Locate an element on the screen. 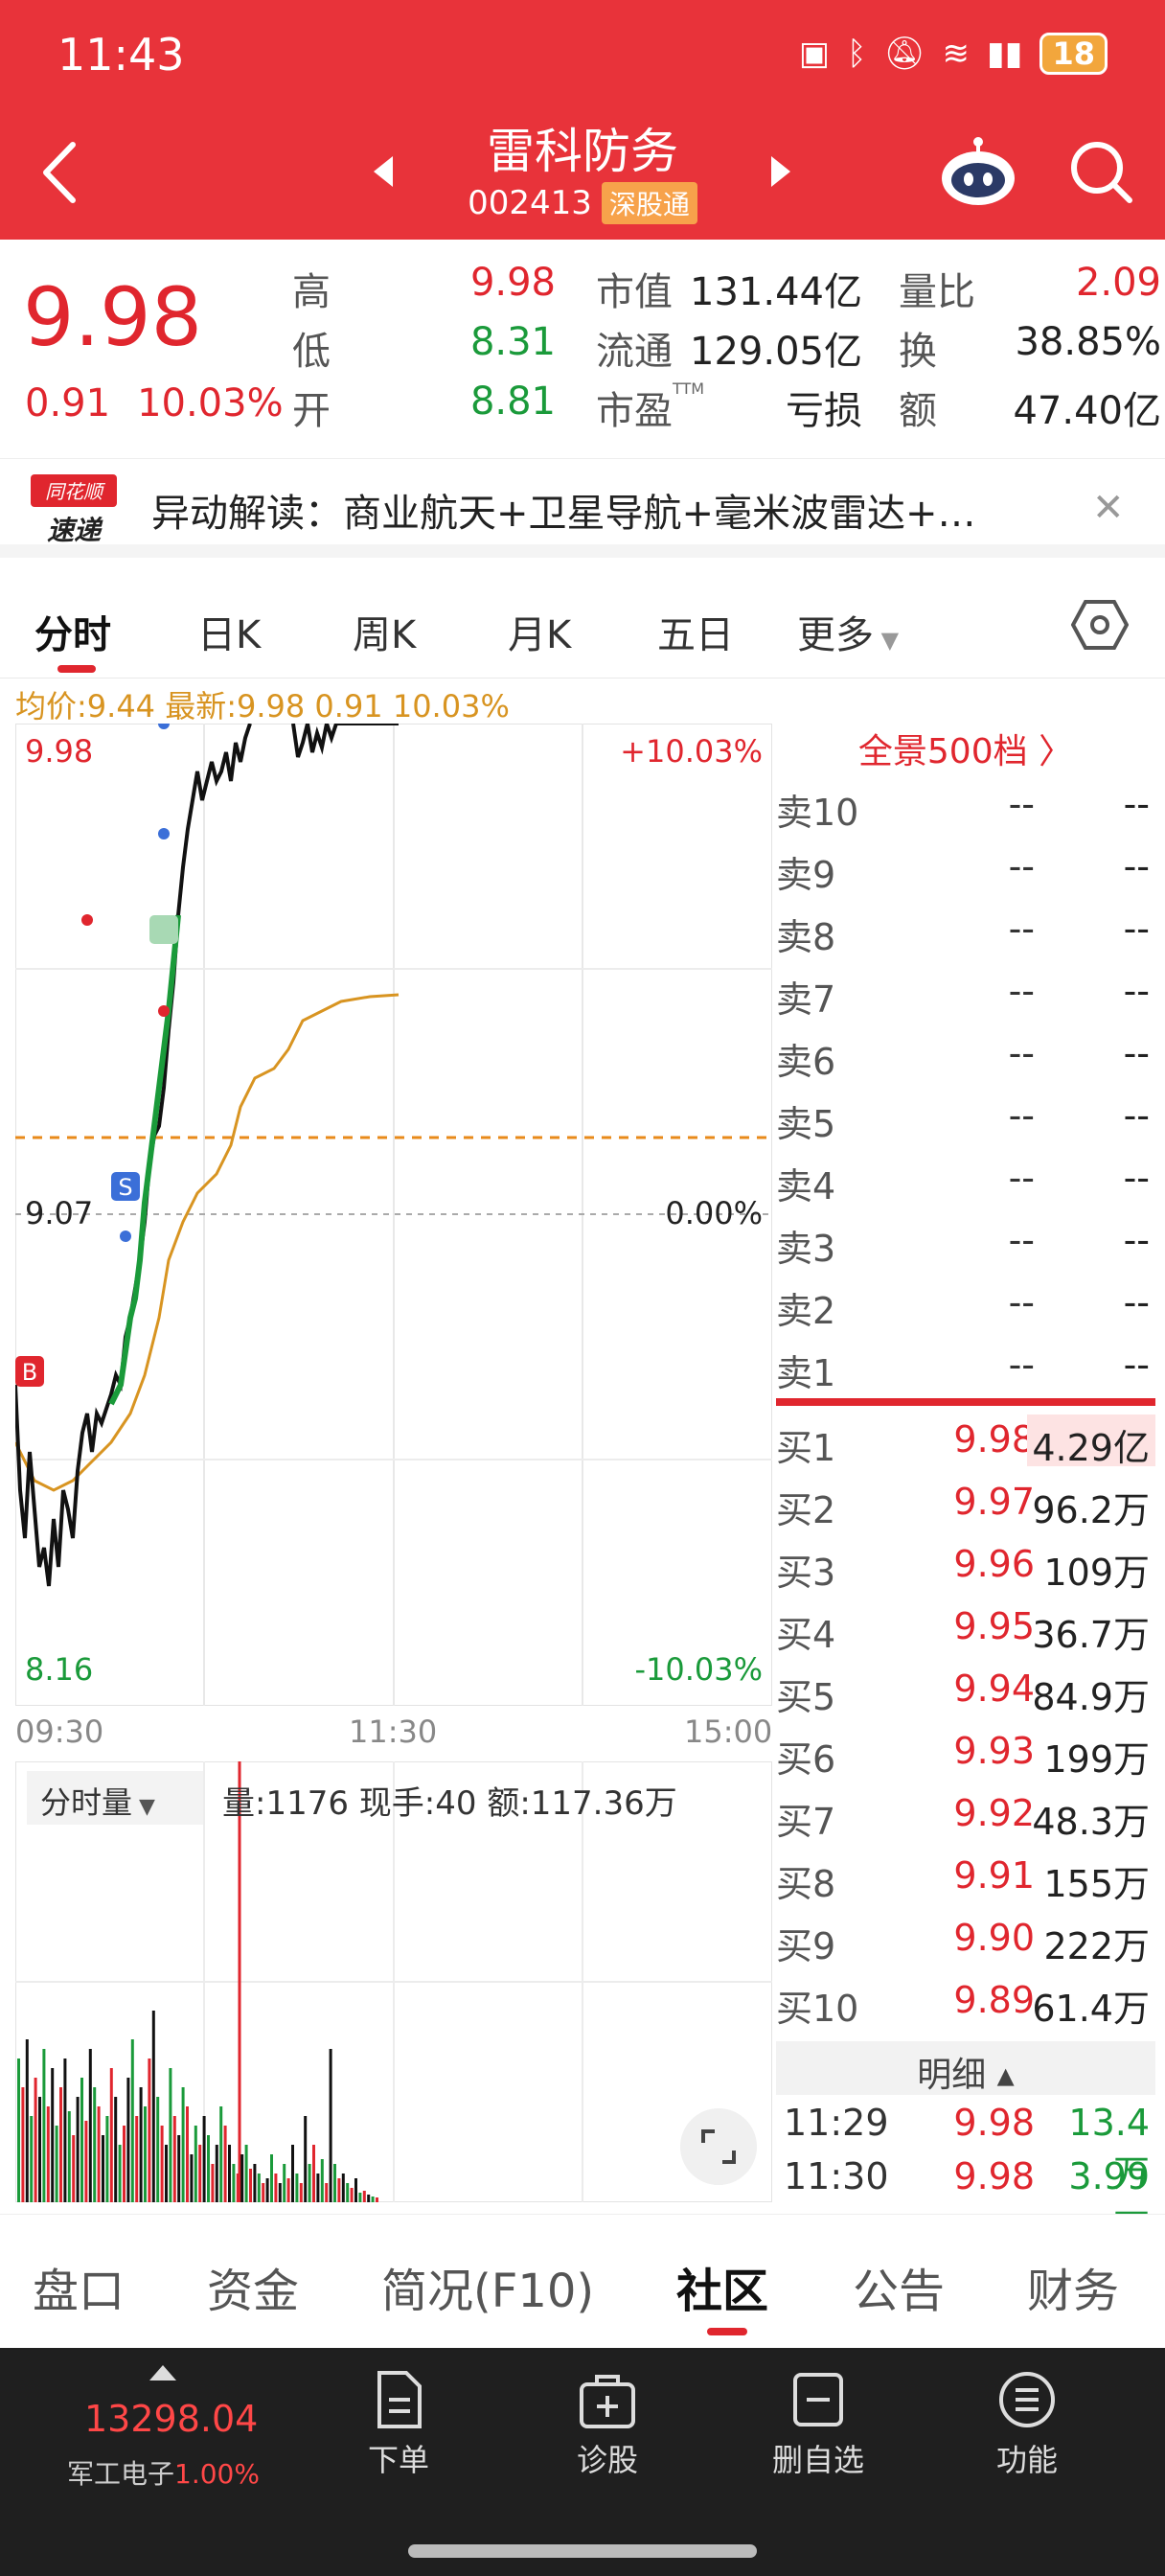  tab-community: 社区 is located at coordinates (723, 2291).